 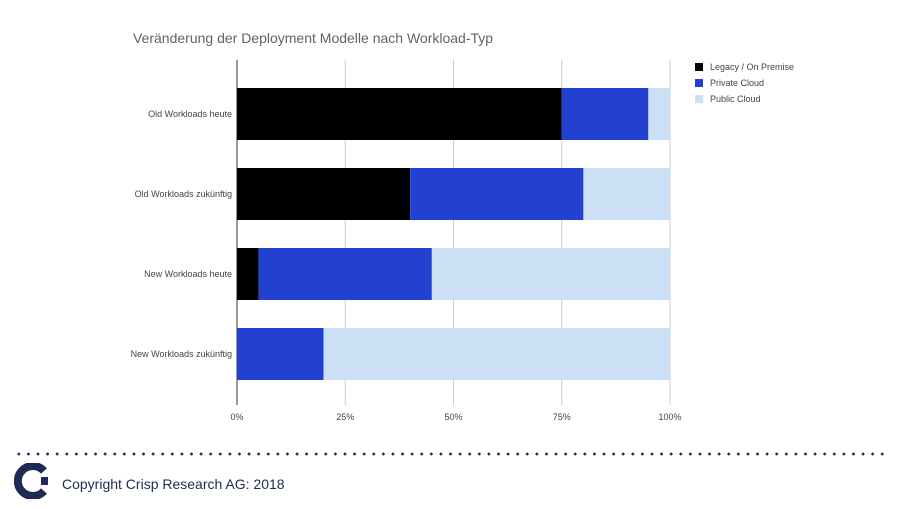 I want to click on legend-item-legacy: Legacy / On Premise, so click(x=744, y=67).